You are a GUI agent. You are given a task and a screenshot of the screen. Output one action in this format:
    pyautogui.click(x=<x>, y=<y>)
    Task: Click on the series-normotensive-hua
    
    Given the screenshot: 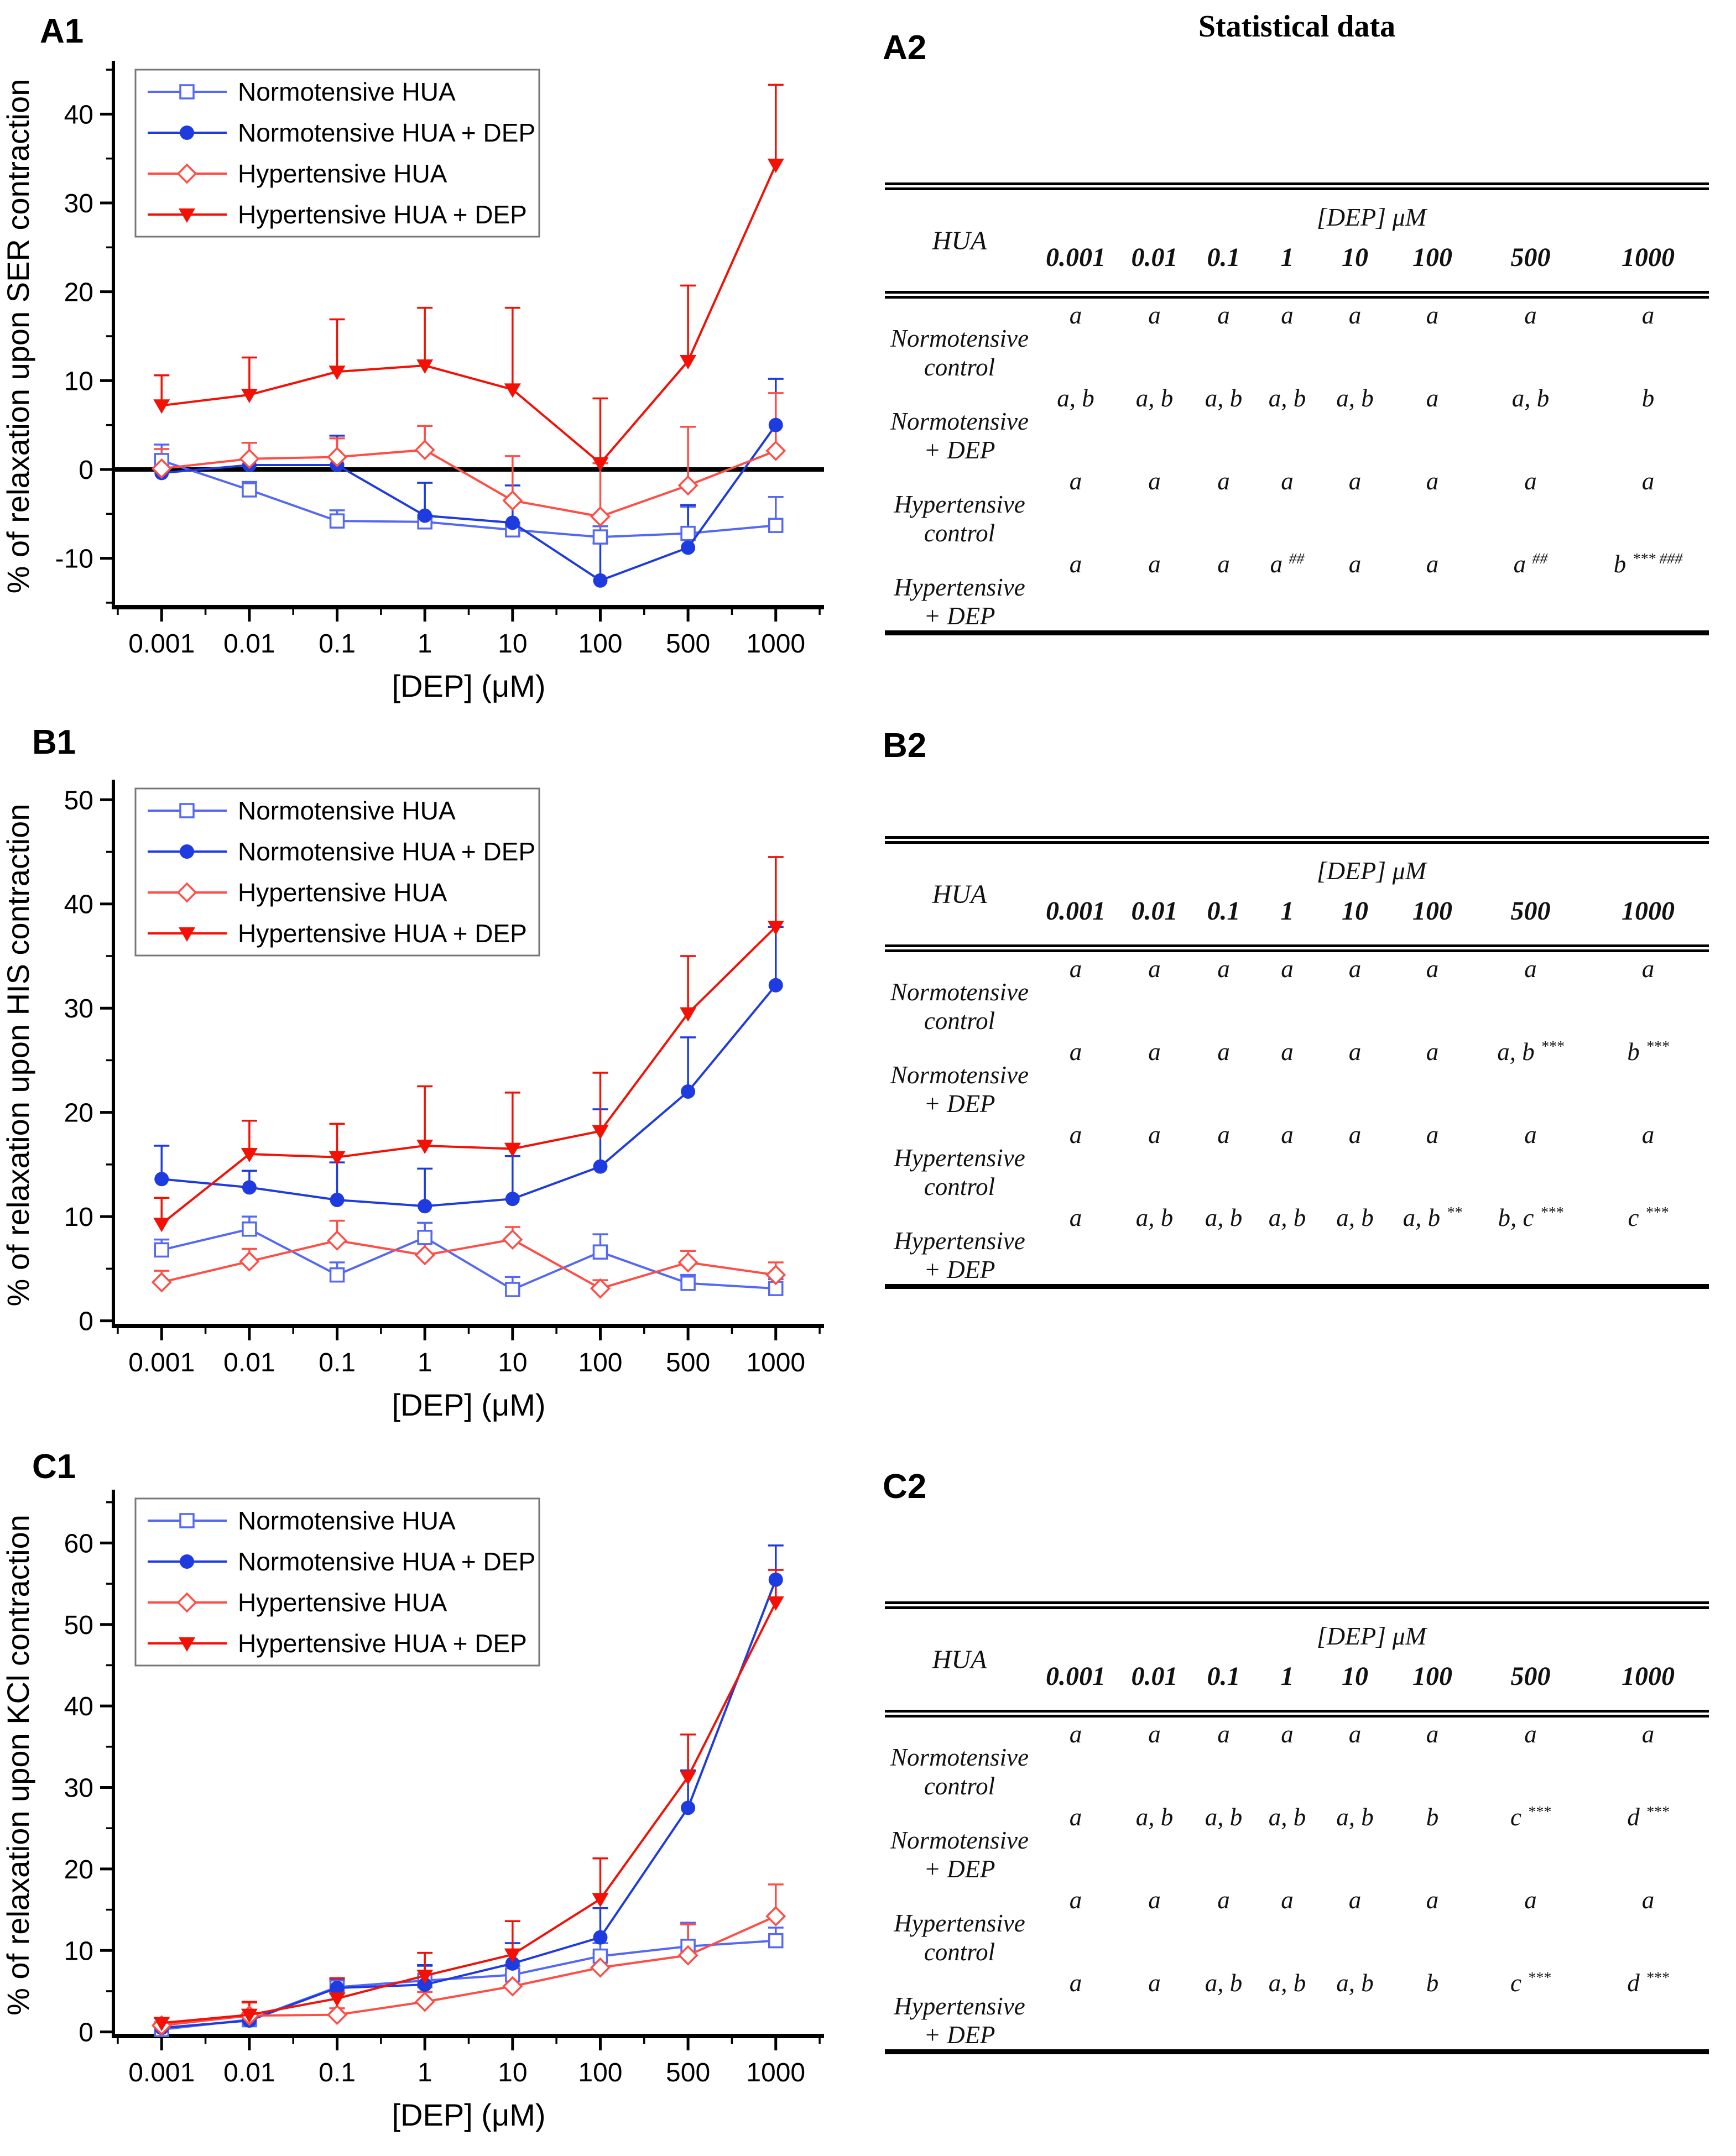 What is the action you would take?
    pyautogui.click(x=469, y=499)
    